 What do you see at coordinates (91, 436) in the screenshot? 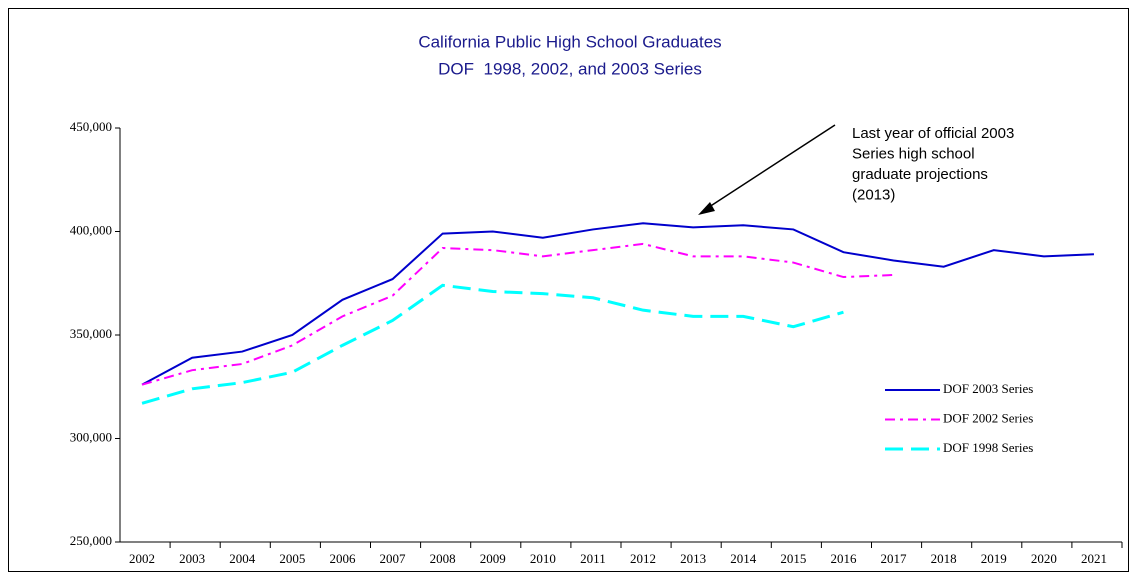
I see `y-tick-label: 300,000` at bounding box center [91, 436].